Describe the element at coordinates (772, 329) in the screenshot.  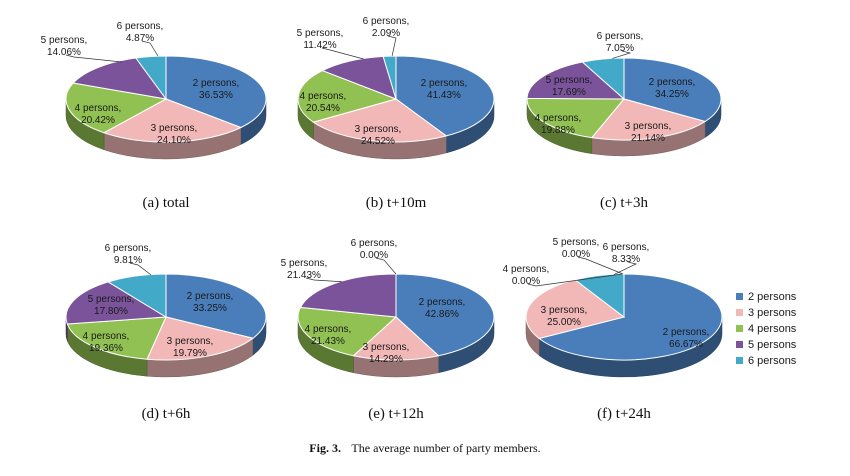
I see `legend-item-4-persons: 4 persons` at that location.